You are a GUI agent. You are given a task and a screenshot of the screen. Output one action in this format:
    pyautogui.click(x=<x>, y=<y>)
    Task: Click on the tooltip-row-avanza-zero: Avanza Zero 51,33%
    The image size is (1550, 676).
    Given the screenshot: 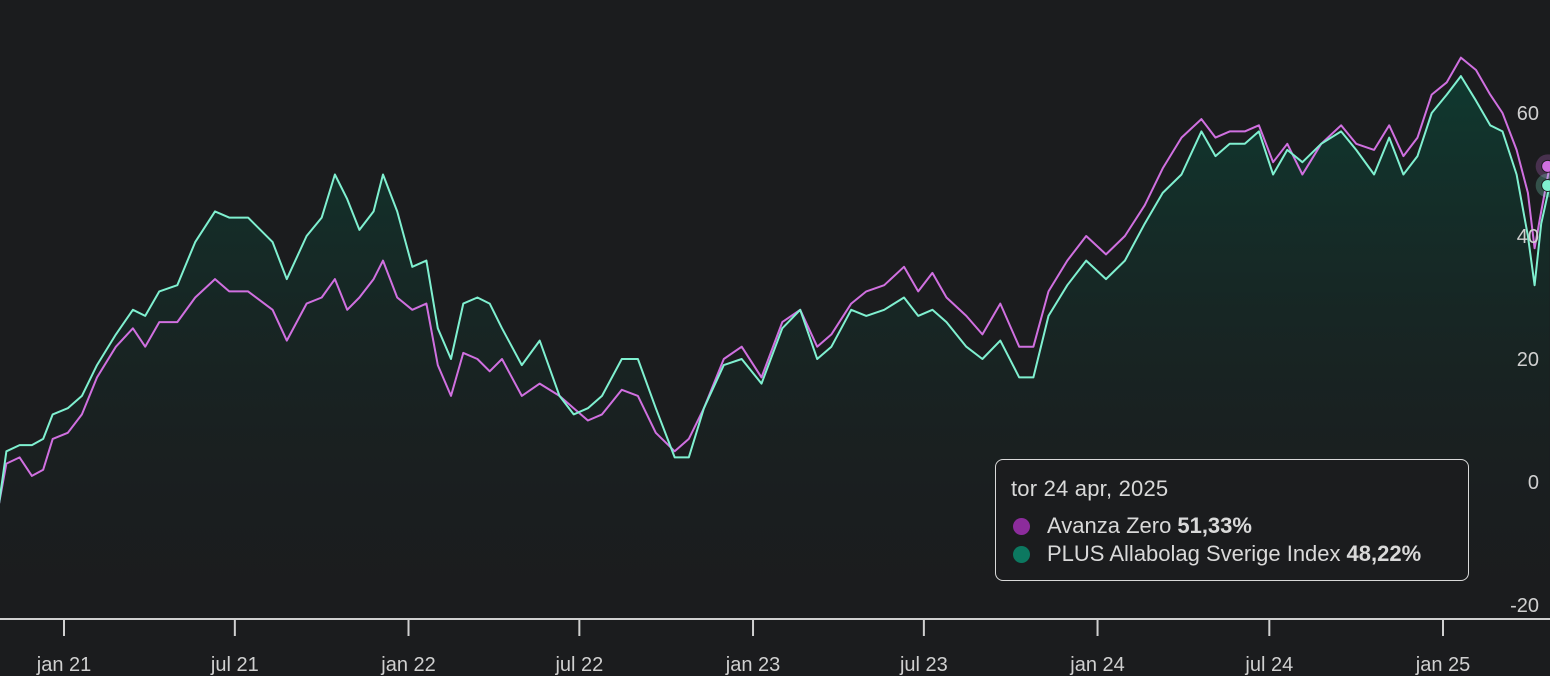 What is the action you would take?
    pyautogui.click(x=1232, y=526)
    